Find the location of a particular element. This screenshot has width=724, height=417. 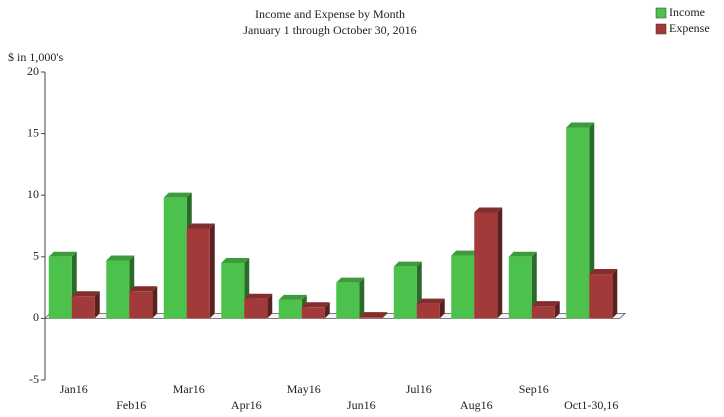

x-tick-label: Sep16 is located at coordinates (534, 389).